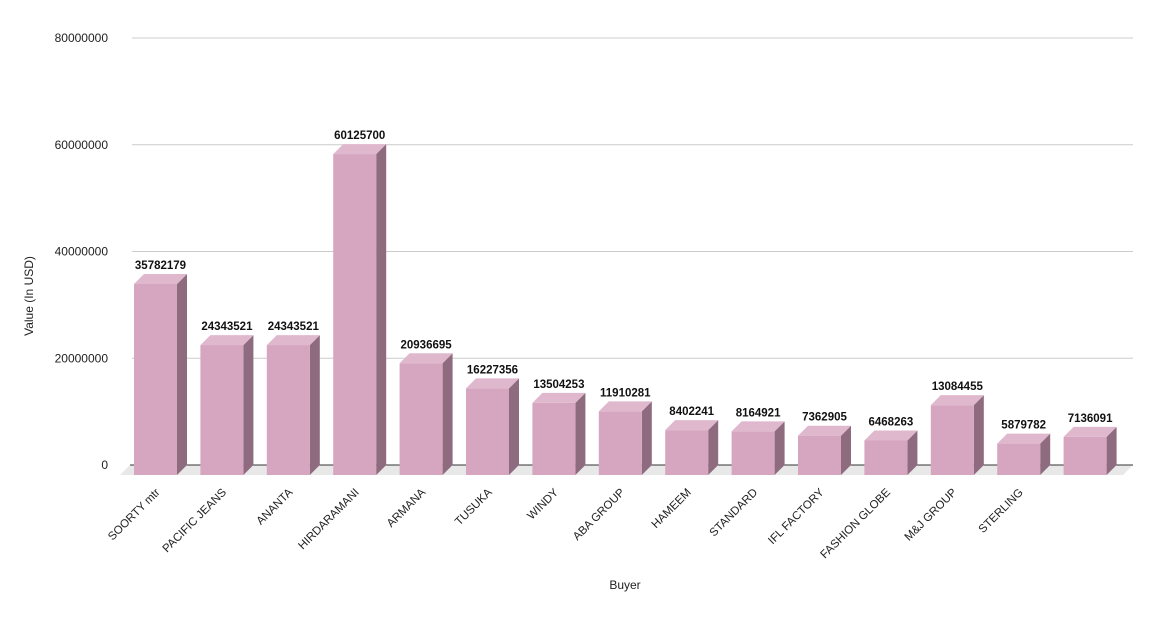 The width and height of the screenshot is (1155, 623). I want to click on x-tick-label: M&J GROUP, so click(931, 514).